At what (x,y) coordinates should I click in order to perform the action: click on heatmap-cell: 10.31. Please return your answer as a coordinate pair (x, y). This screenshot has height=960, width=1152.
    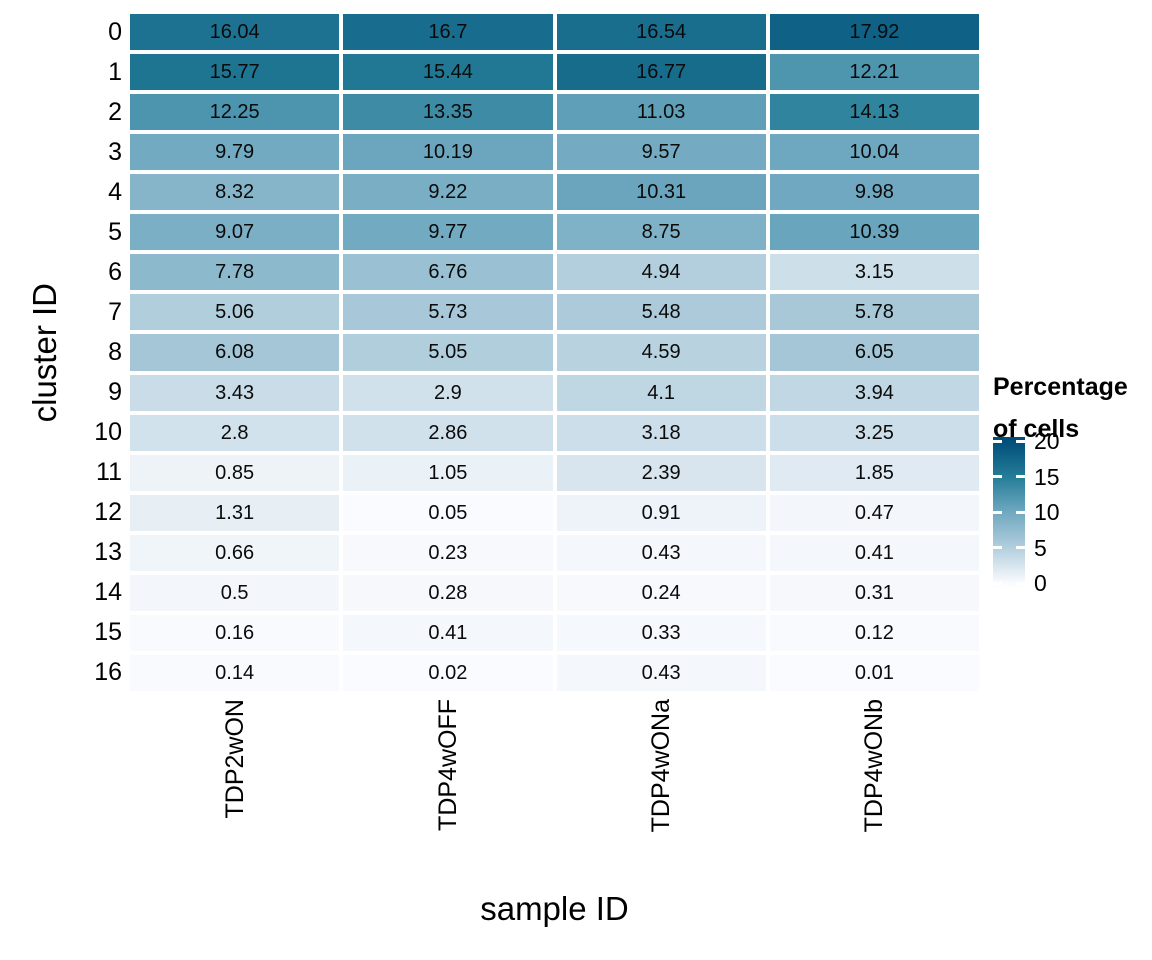
    Looking at the image, I should click on (661, 192).